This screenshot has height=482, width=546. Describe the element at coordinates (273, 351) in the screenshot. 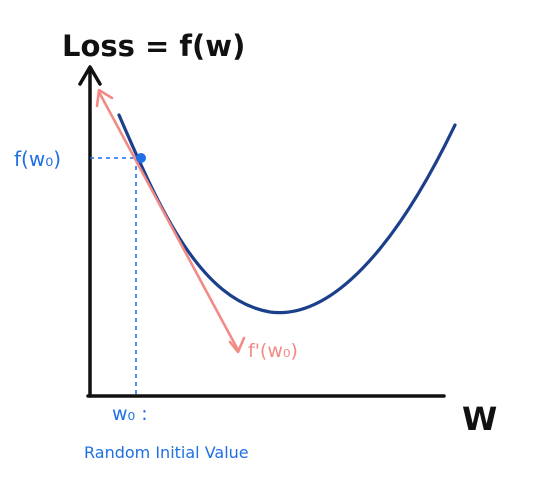

I see `tangent-label: f'(w₀)` at that location.